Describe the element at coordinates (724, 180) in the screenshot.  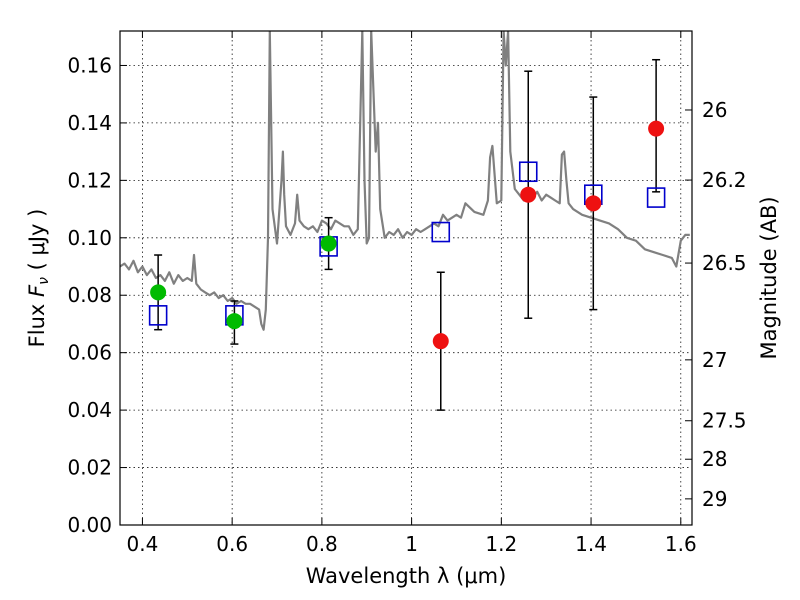
I see `right-tick-label: 26.2` at that location.